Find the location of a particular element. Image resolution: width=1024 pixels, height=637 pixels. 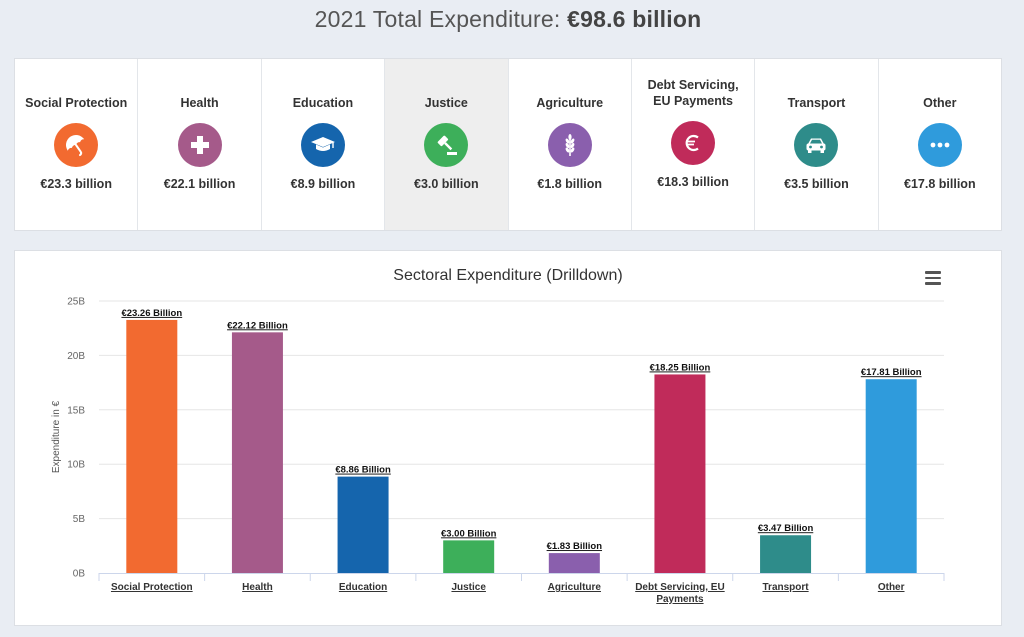

sector-card-transport: Transport €3.5 billion is located at coordinates (817, 144).